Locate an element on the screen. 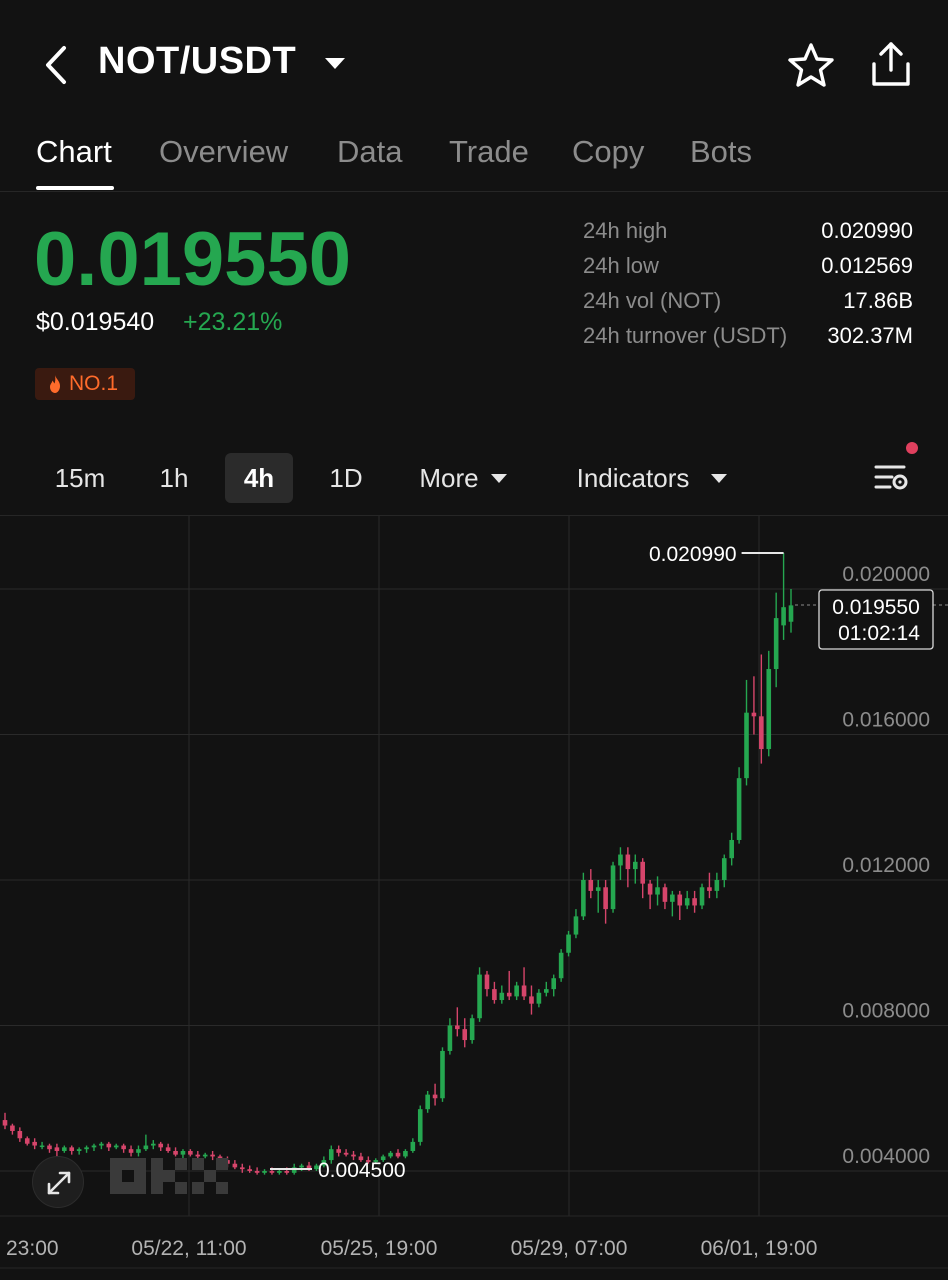 The image size is (948, 1280). current-price-box is located at coordinates (876, 619).